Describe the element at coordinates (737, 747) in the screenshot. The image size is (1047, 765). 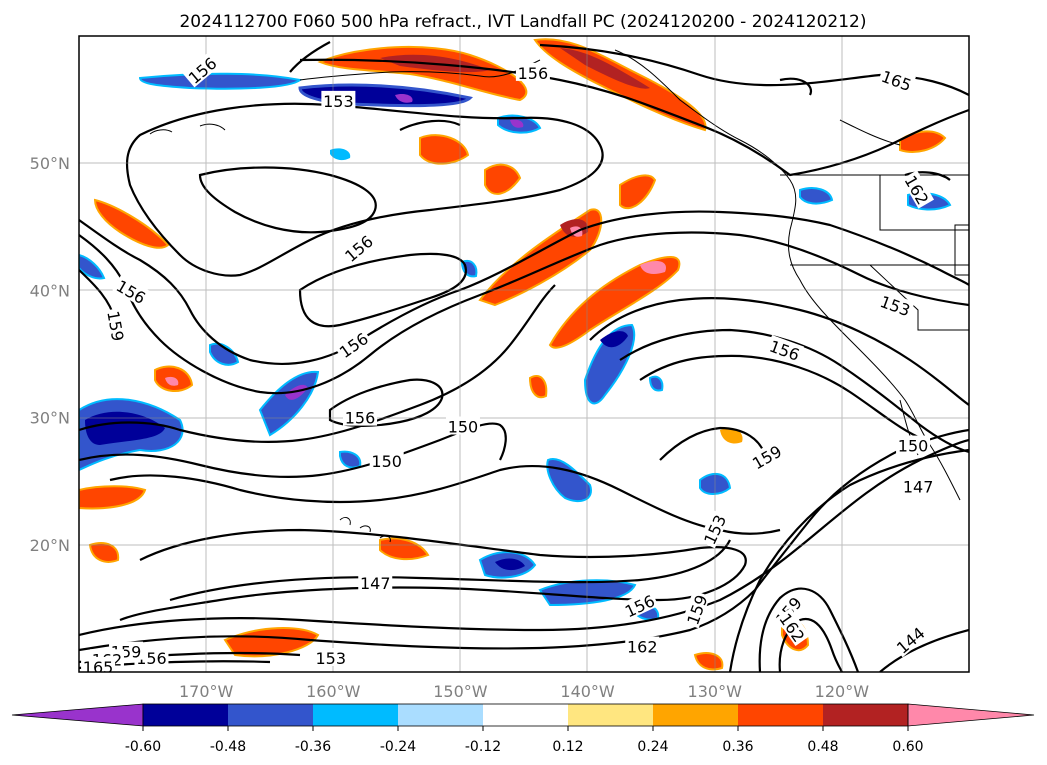
I see `colorbar-tick-label: 0.36` at that location.